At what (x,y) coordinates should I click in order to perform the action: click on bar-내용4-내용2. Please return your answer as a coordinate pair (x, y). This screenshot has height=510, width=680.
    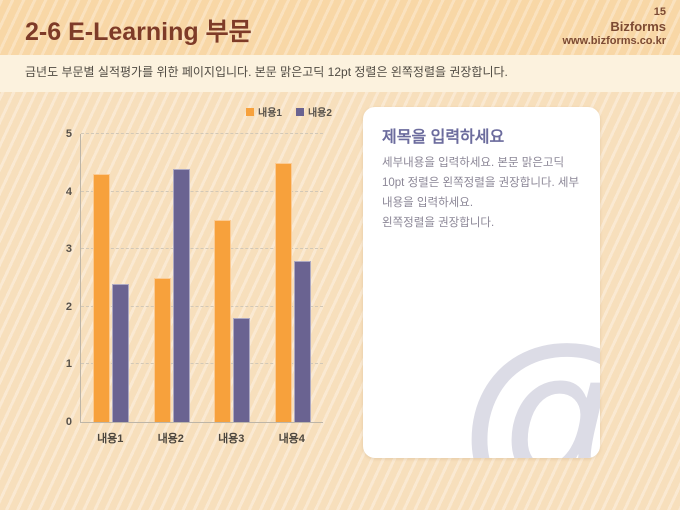
    Looking at the image, I should click on (302, 341).